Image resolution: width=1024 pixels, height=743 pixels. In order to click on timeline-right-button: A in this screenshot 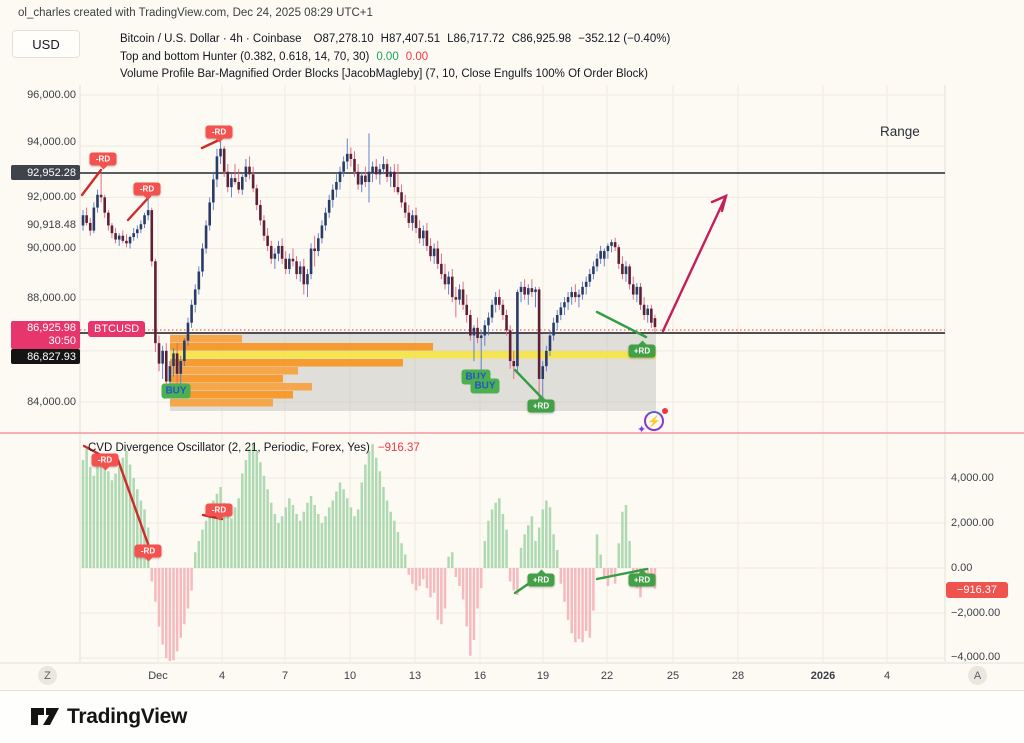, I will do `click(977, 675)`.